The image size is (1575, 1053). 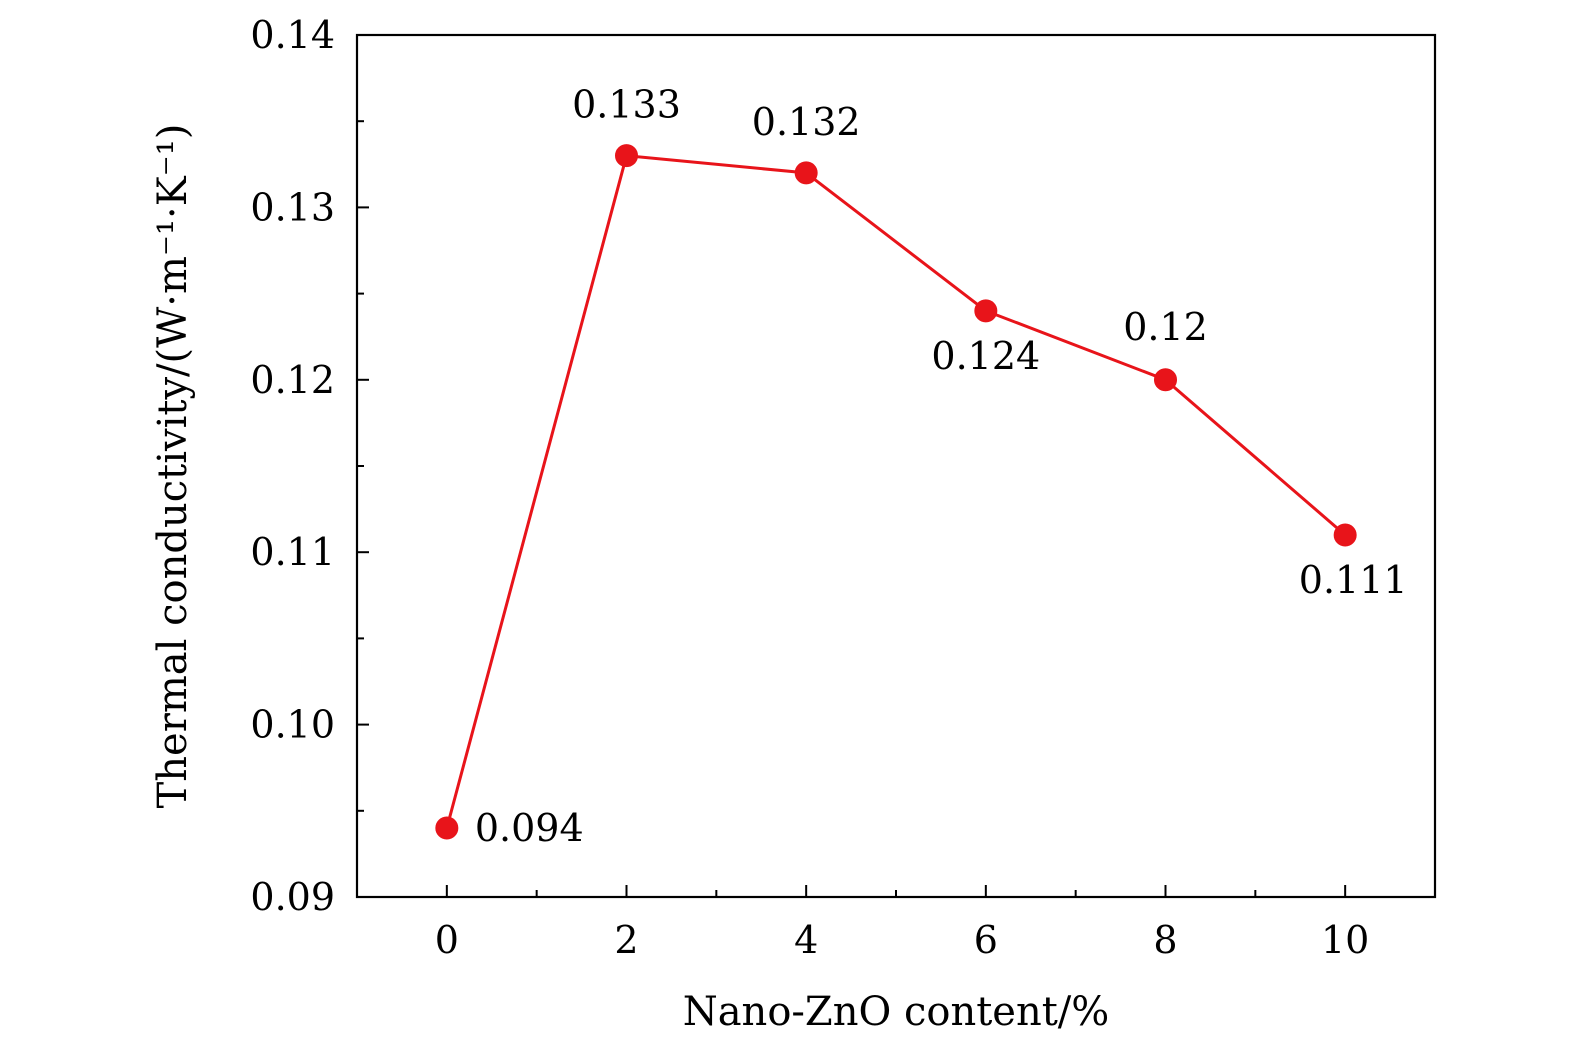 What do you see at coordinates (447, 940) in the screenshot?
I see `x-tick-label: 0` at bounding box center [447, 940].